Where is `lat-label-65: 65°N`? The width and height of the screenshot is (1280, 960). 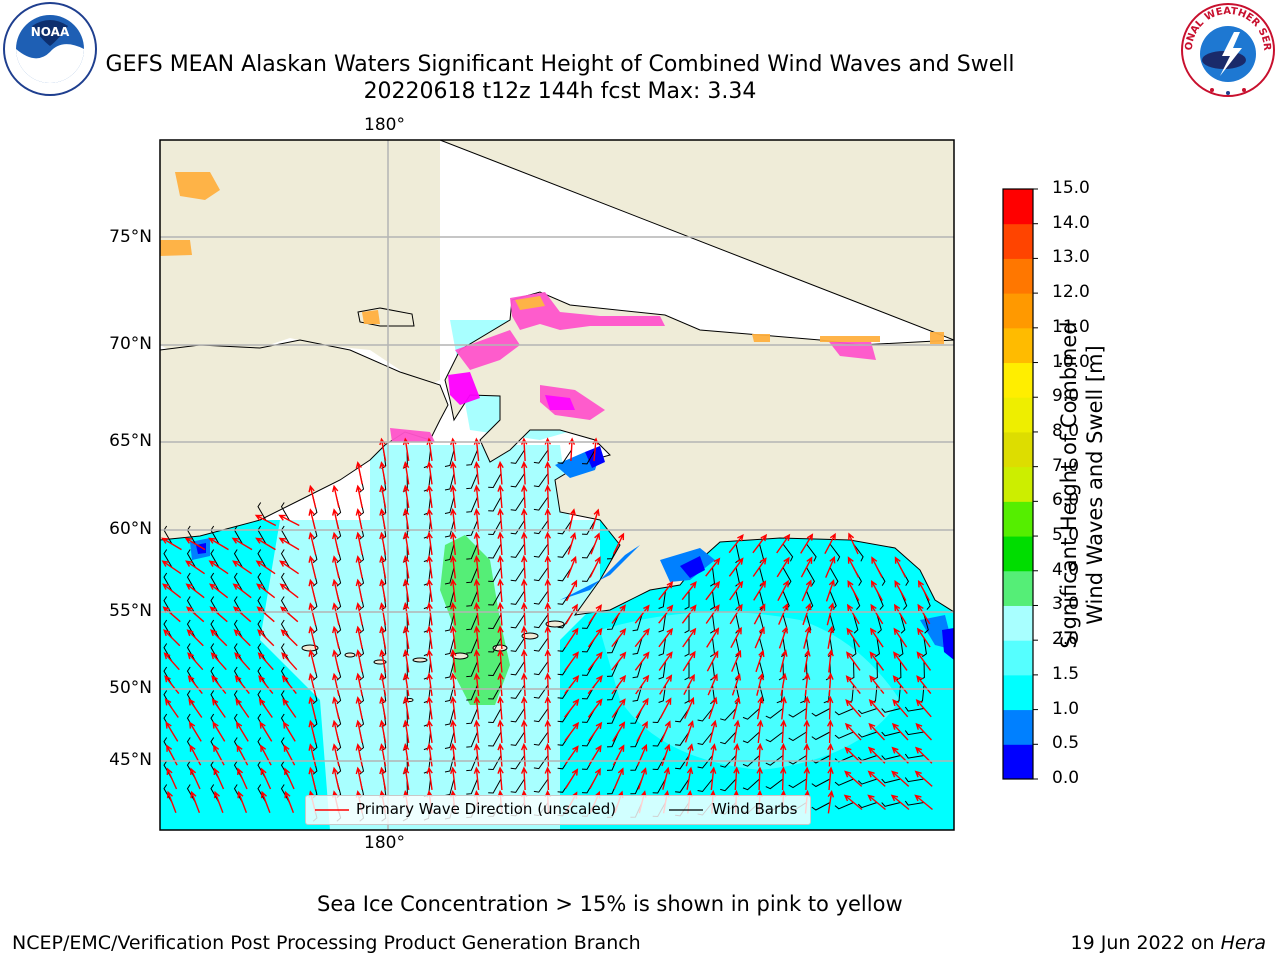
lat-label-65: 65°N is located at coordinates (130, 441).